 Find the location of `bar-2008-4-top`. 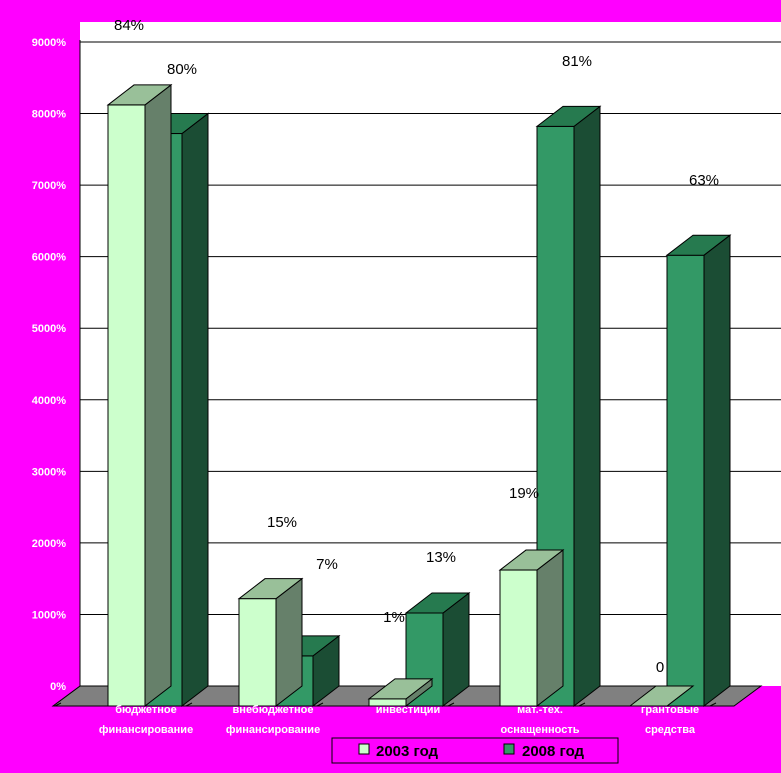

bar-2008-4-top is located at coordinates (698, 245).